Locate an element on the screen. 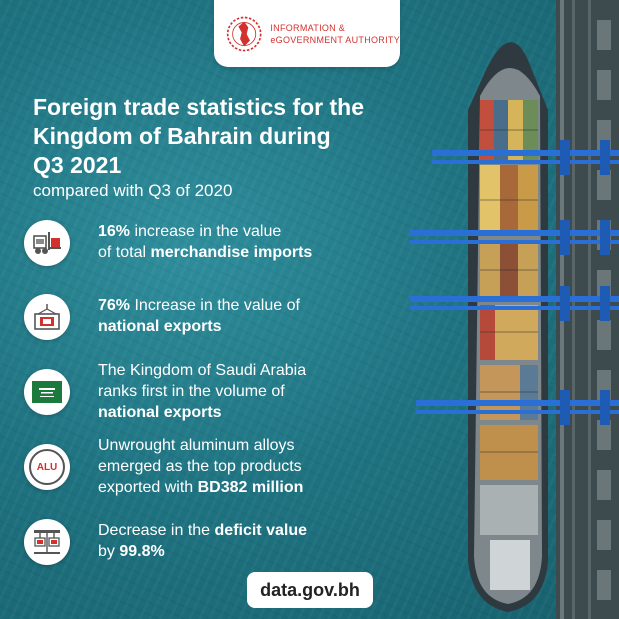 This screenshot has height=619, width=619. org-name-line2: eGOVERNMENT AUTHORITY is located at coordinates (335, 39).